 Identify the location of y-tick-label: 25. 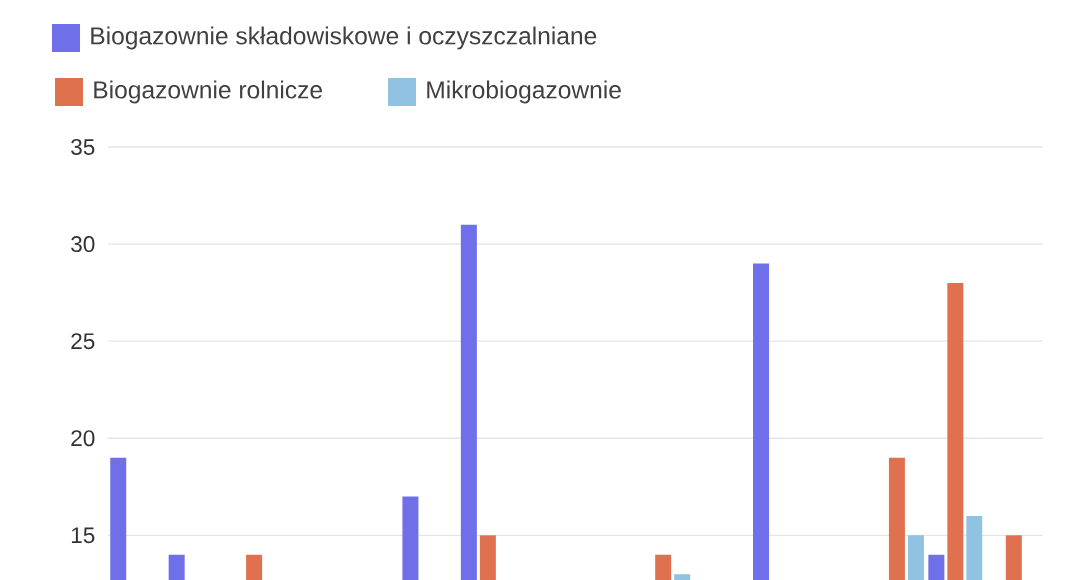
(83, 341).